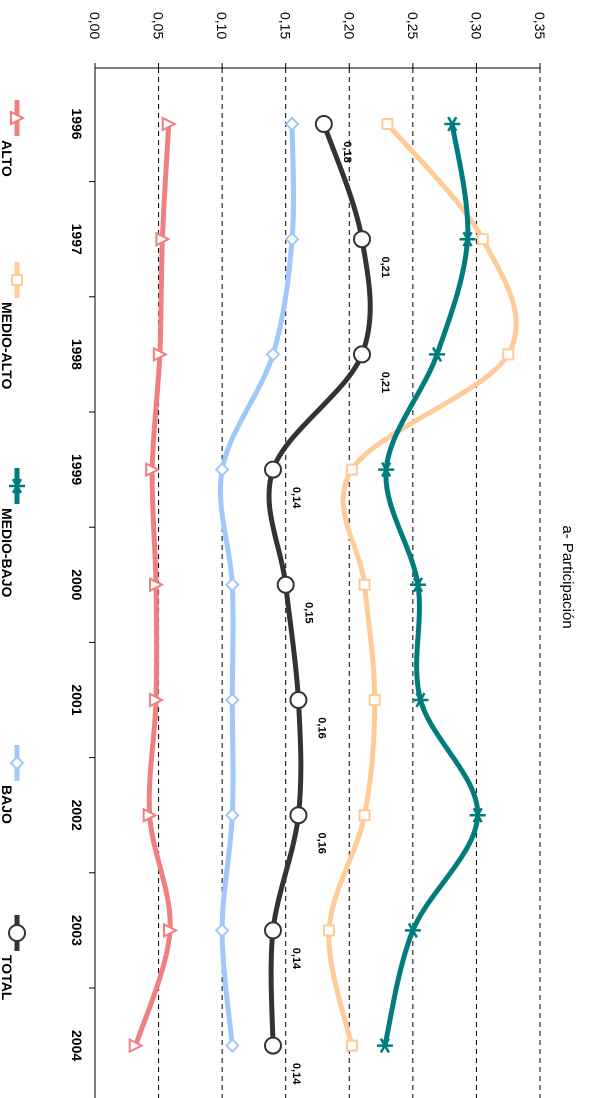  What do you see at coordinates (77, 469) in the screenshot?
I see `category-label: 1999` at bounding box center [77, 469].